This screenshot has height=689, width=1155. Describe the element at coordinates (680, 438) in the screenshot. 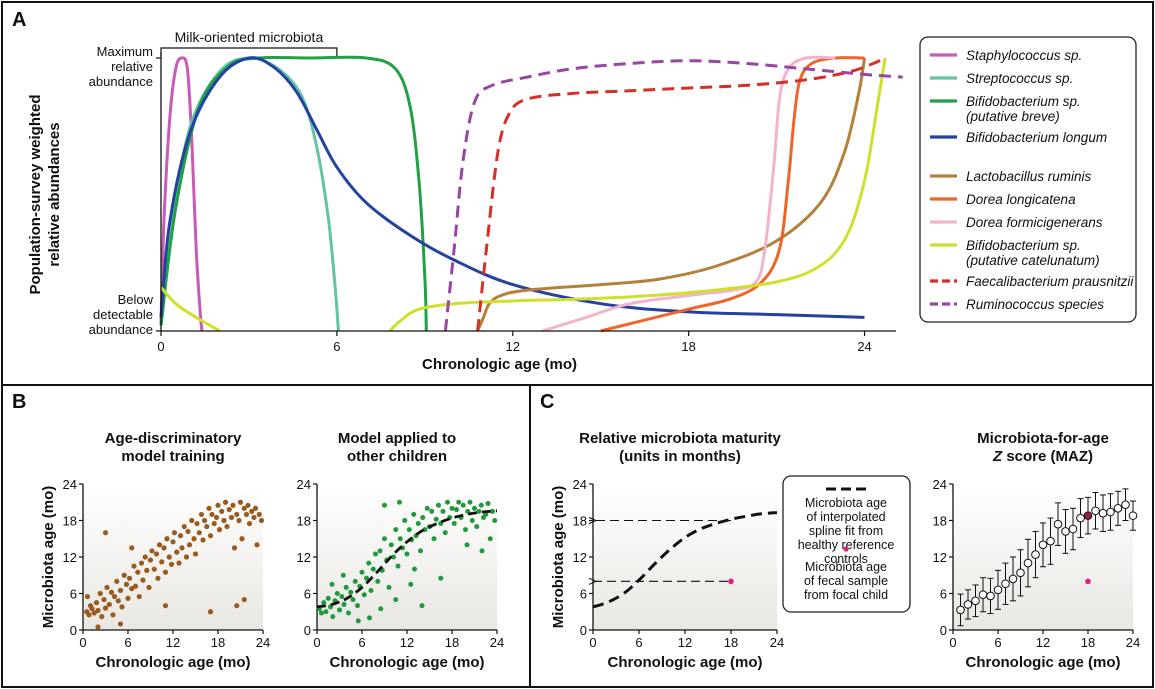

I see `chart-title-line-1: Relative microbiota maturity` at that location.